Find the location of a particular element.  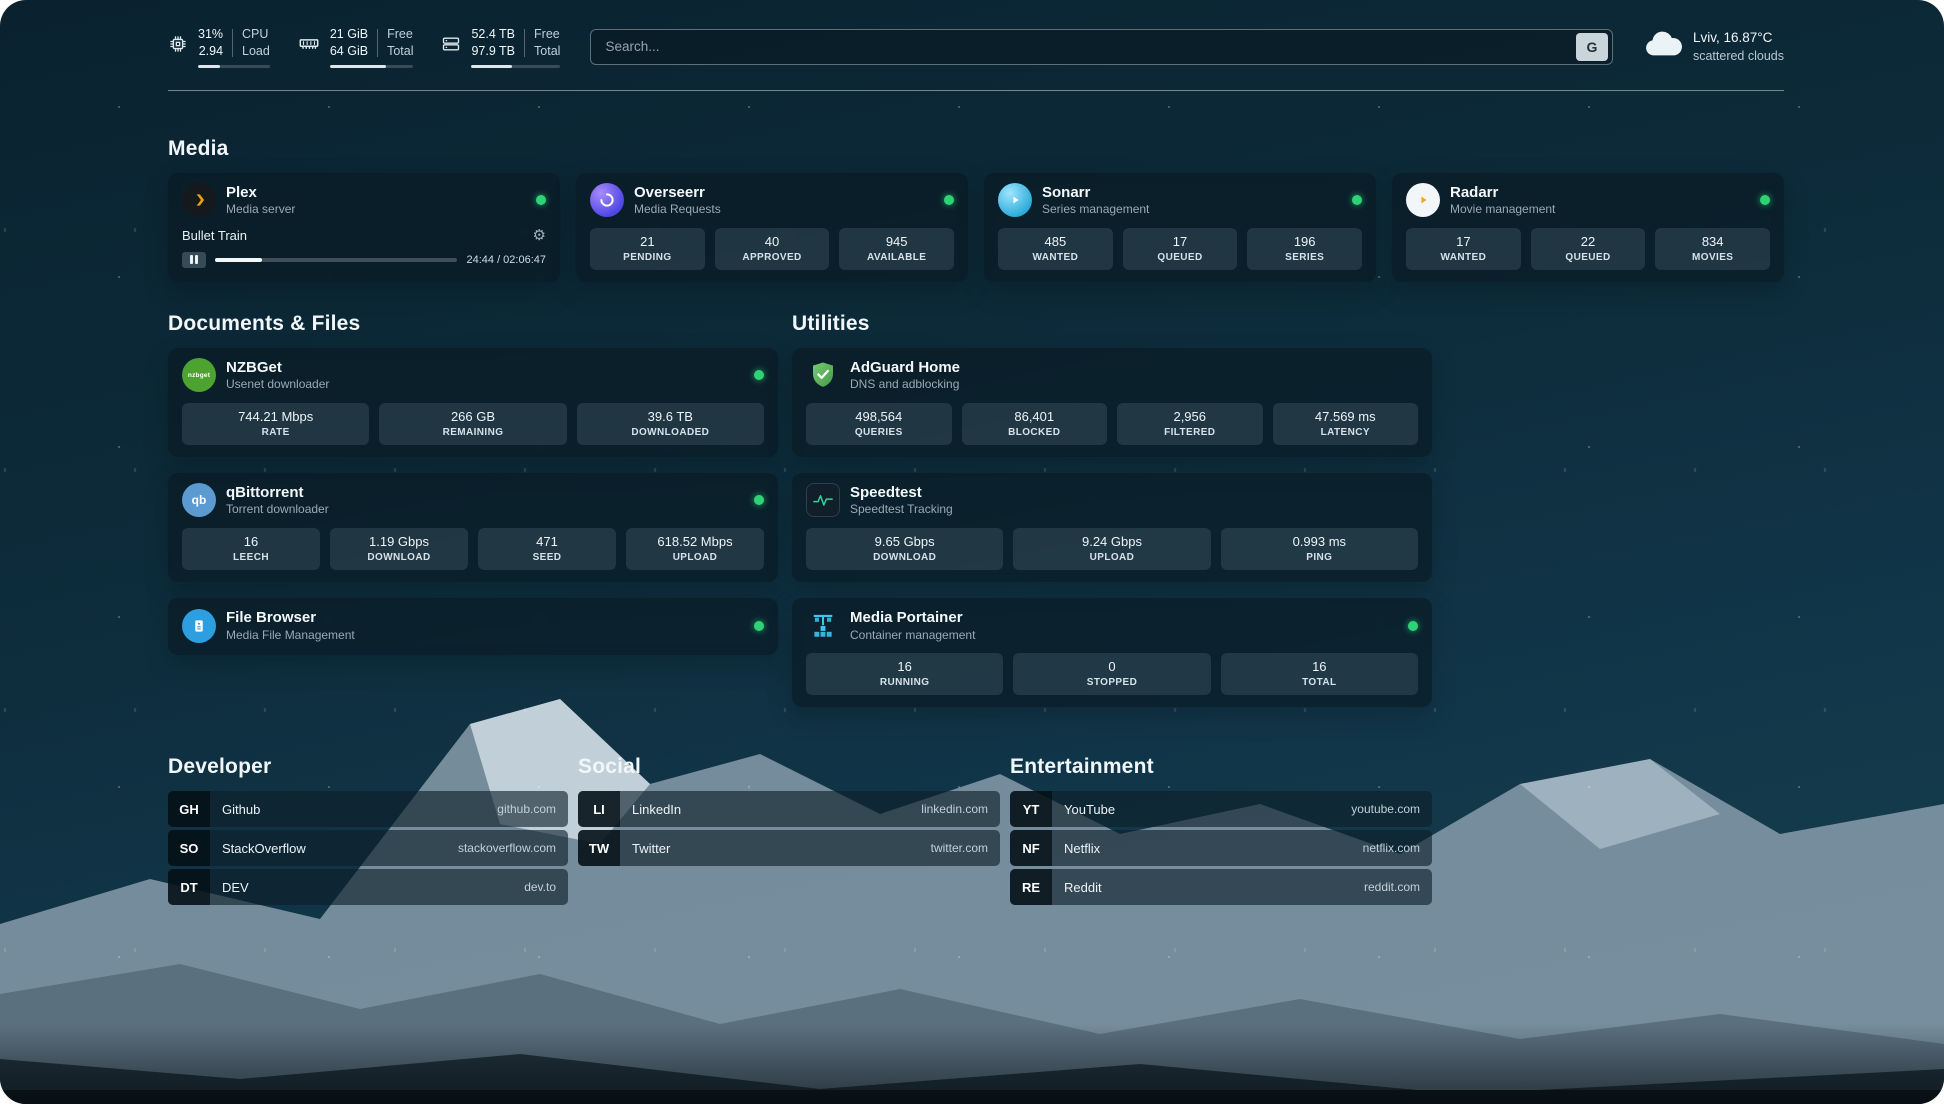

system-metrics: 31% 2.94 CPU Load is located at coordinates (364, 47).